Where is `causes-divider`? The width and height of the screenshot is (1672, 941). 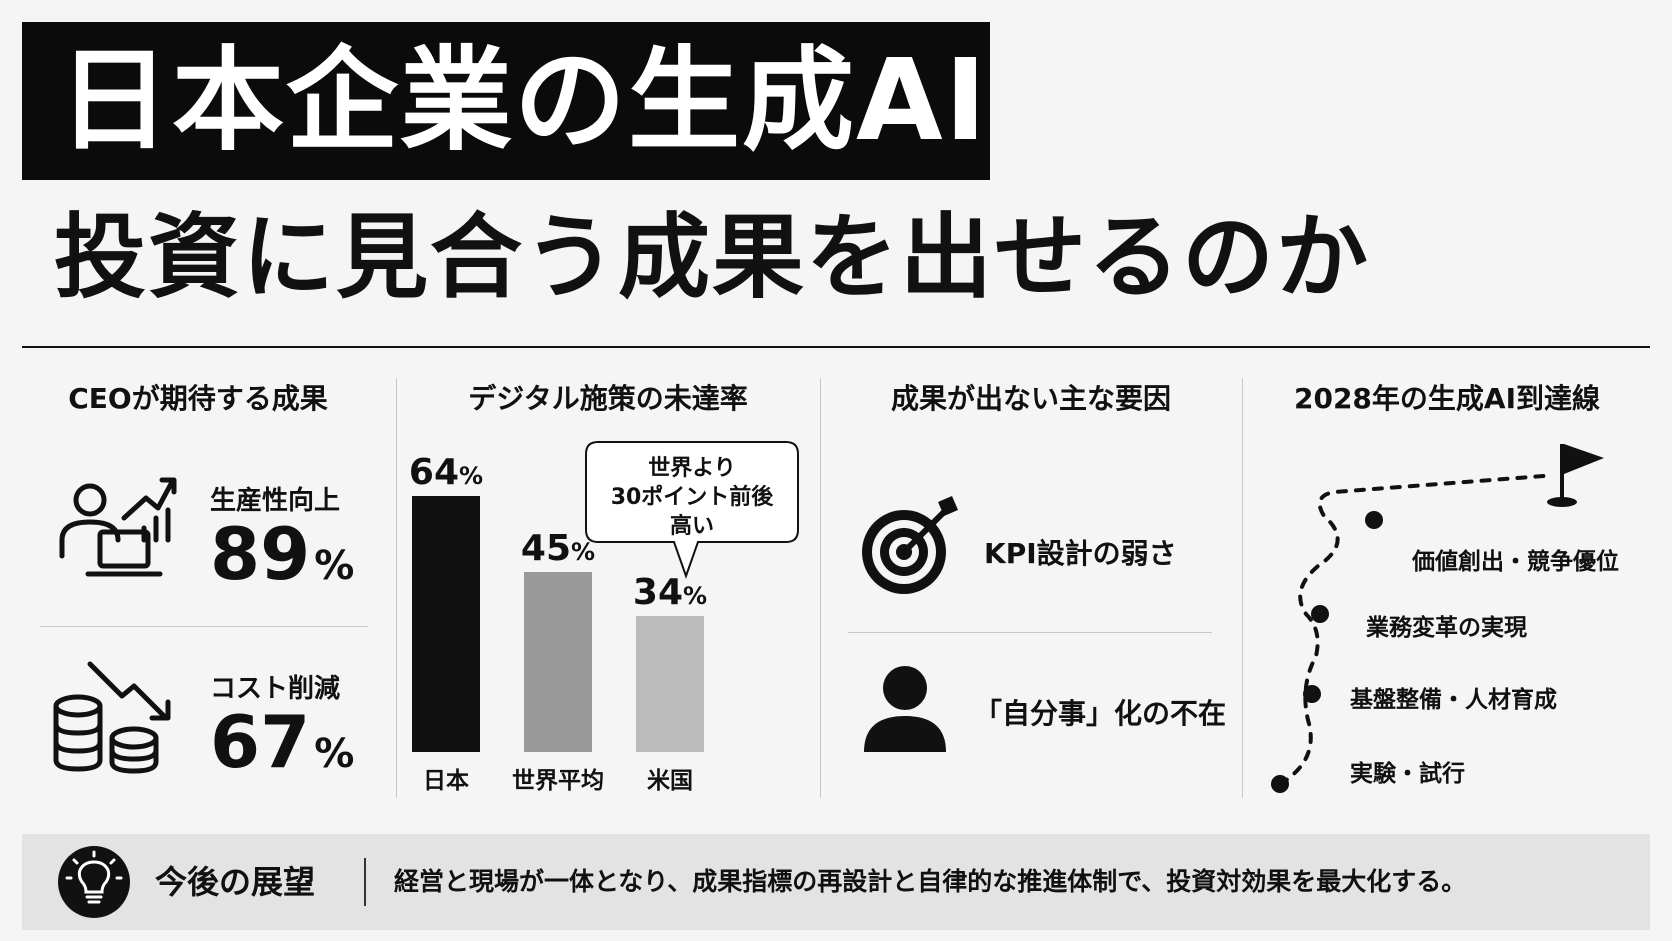
causes-divider is located at coordinates (1030, 632).